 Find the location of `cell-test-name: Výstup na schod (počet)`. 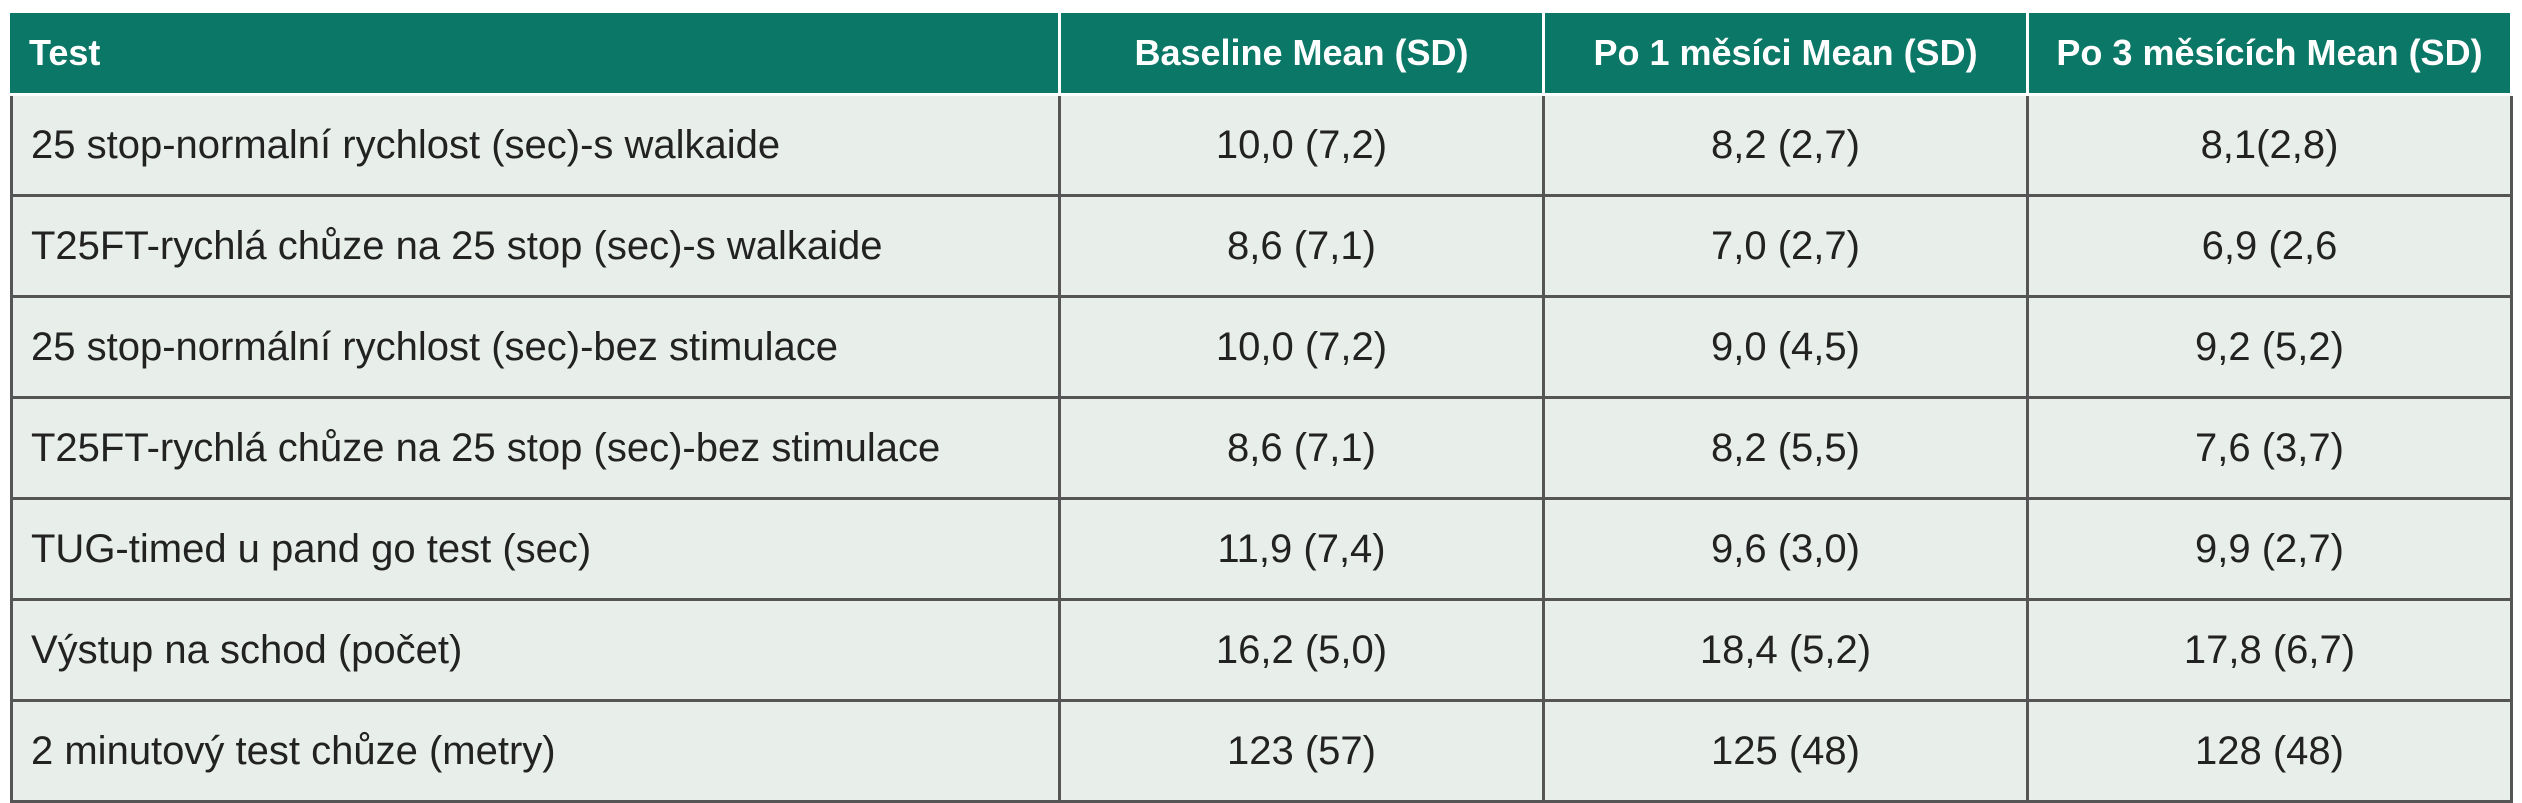

cell-test-name: Výstup na schod (počet) is located at coordinates (535, 650).